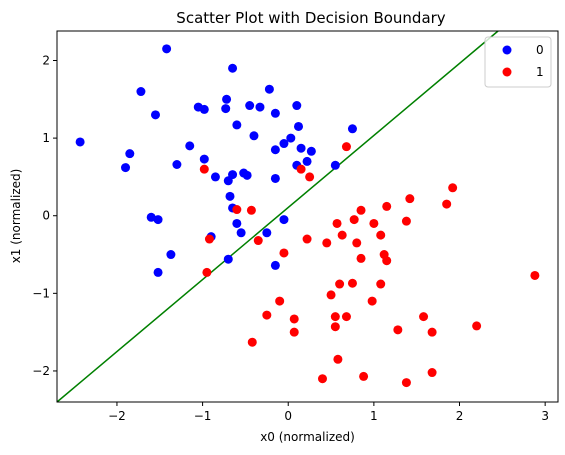  Describe the element at coordinates (311, 18) in the screenshot. I see `chart-title: Scatter Plot with Decision Boundary` at that location.